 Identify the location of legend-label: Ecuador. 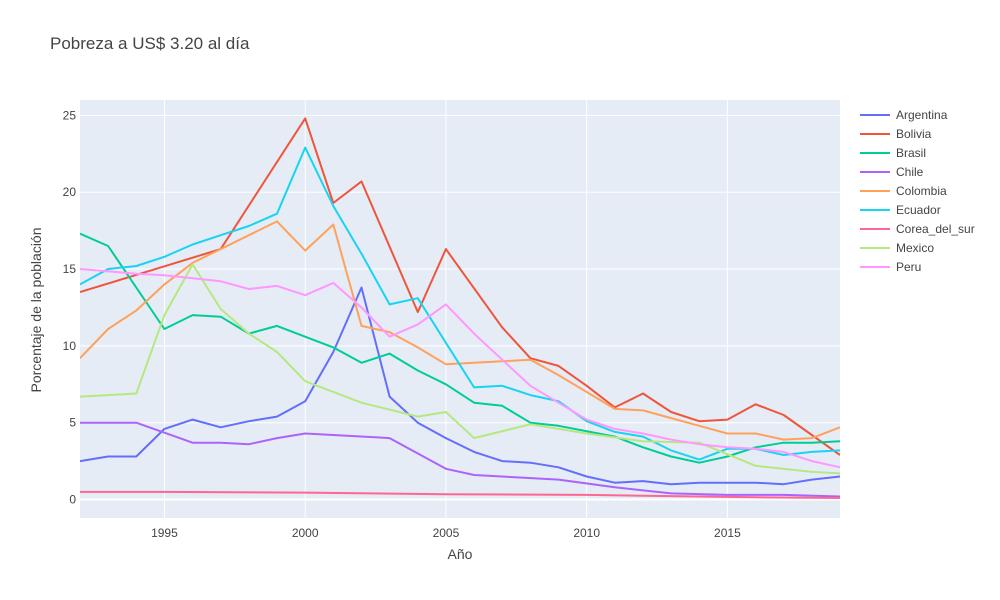
(918, 209).